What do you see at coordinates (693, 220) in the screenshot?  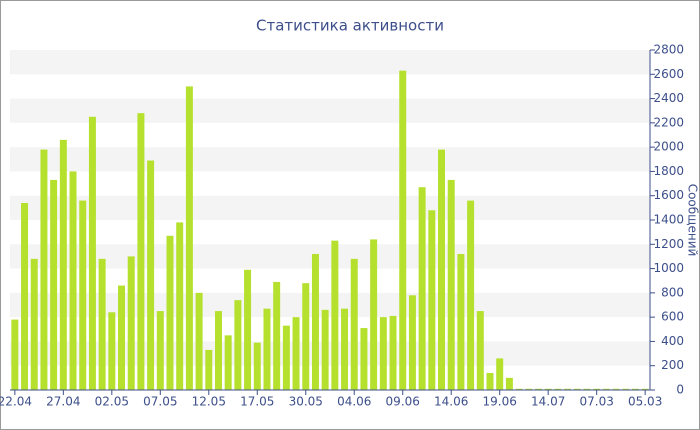 I see `y-axis-label: Сообщений` at bounding box center [693, 220].